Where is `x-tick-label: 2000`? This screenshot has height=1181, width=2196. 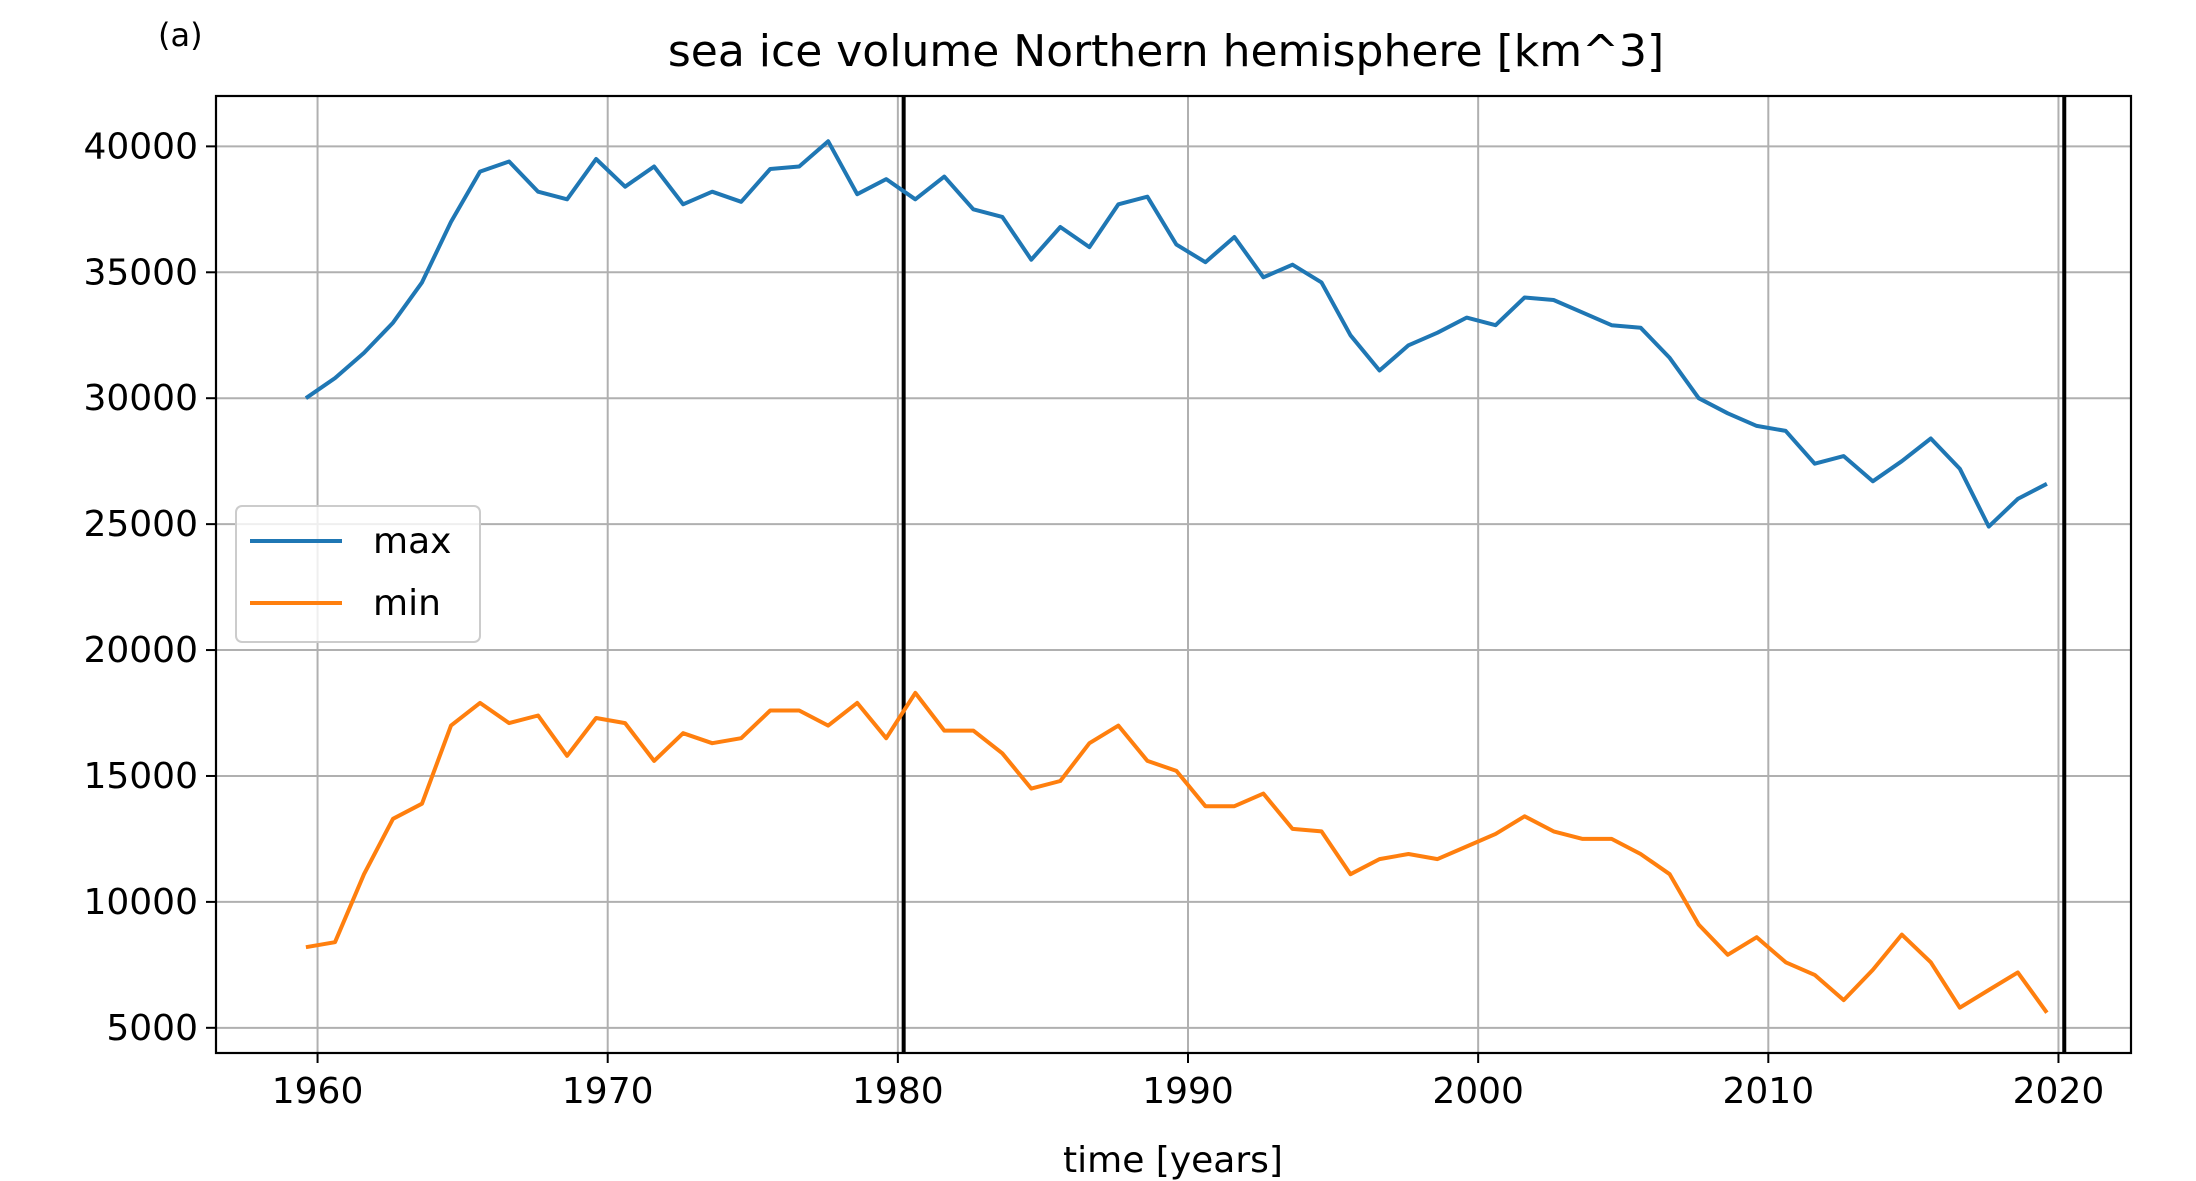 x-tick-label: 2000 is located at coordinates (1478, 1091).